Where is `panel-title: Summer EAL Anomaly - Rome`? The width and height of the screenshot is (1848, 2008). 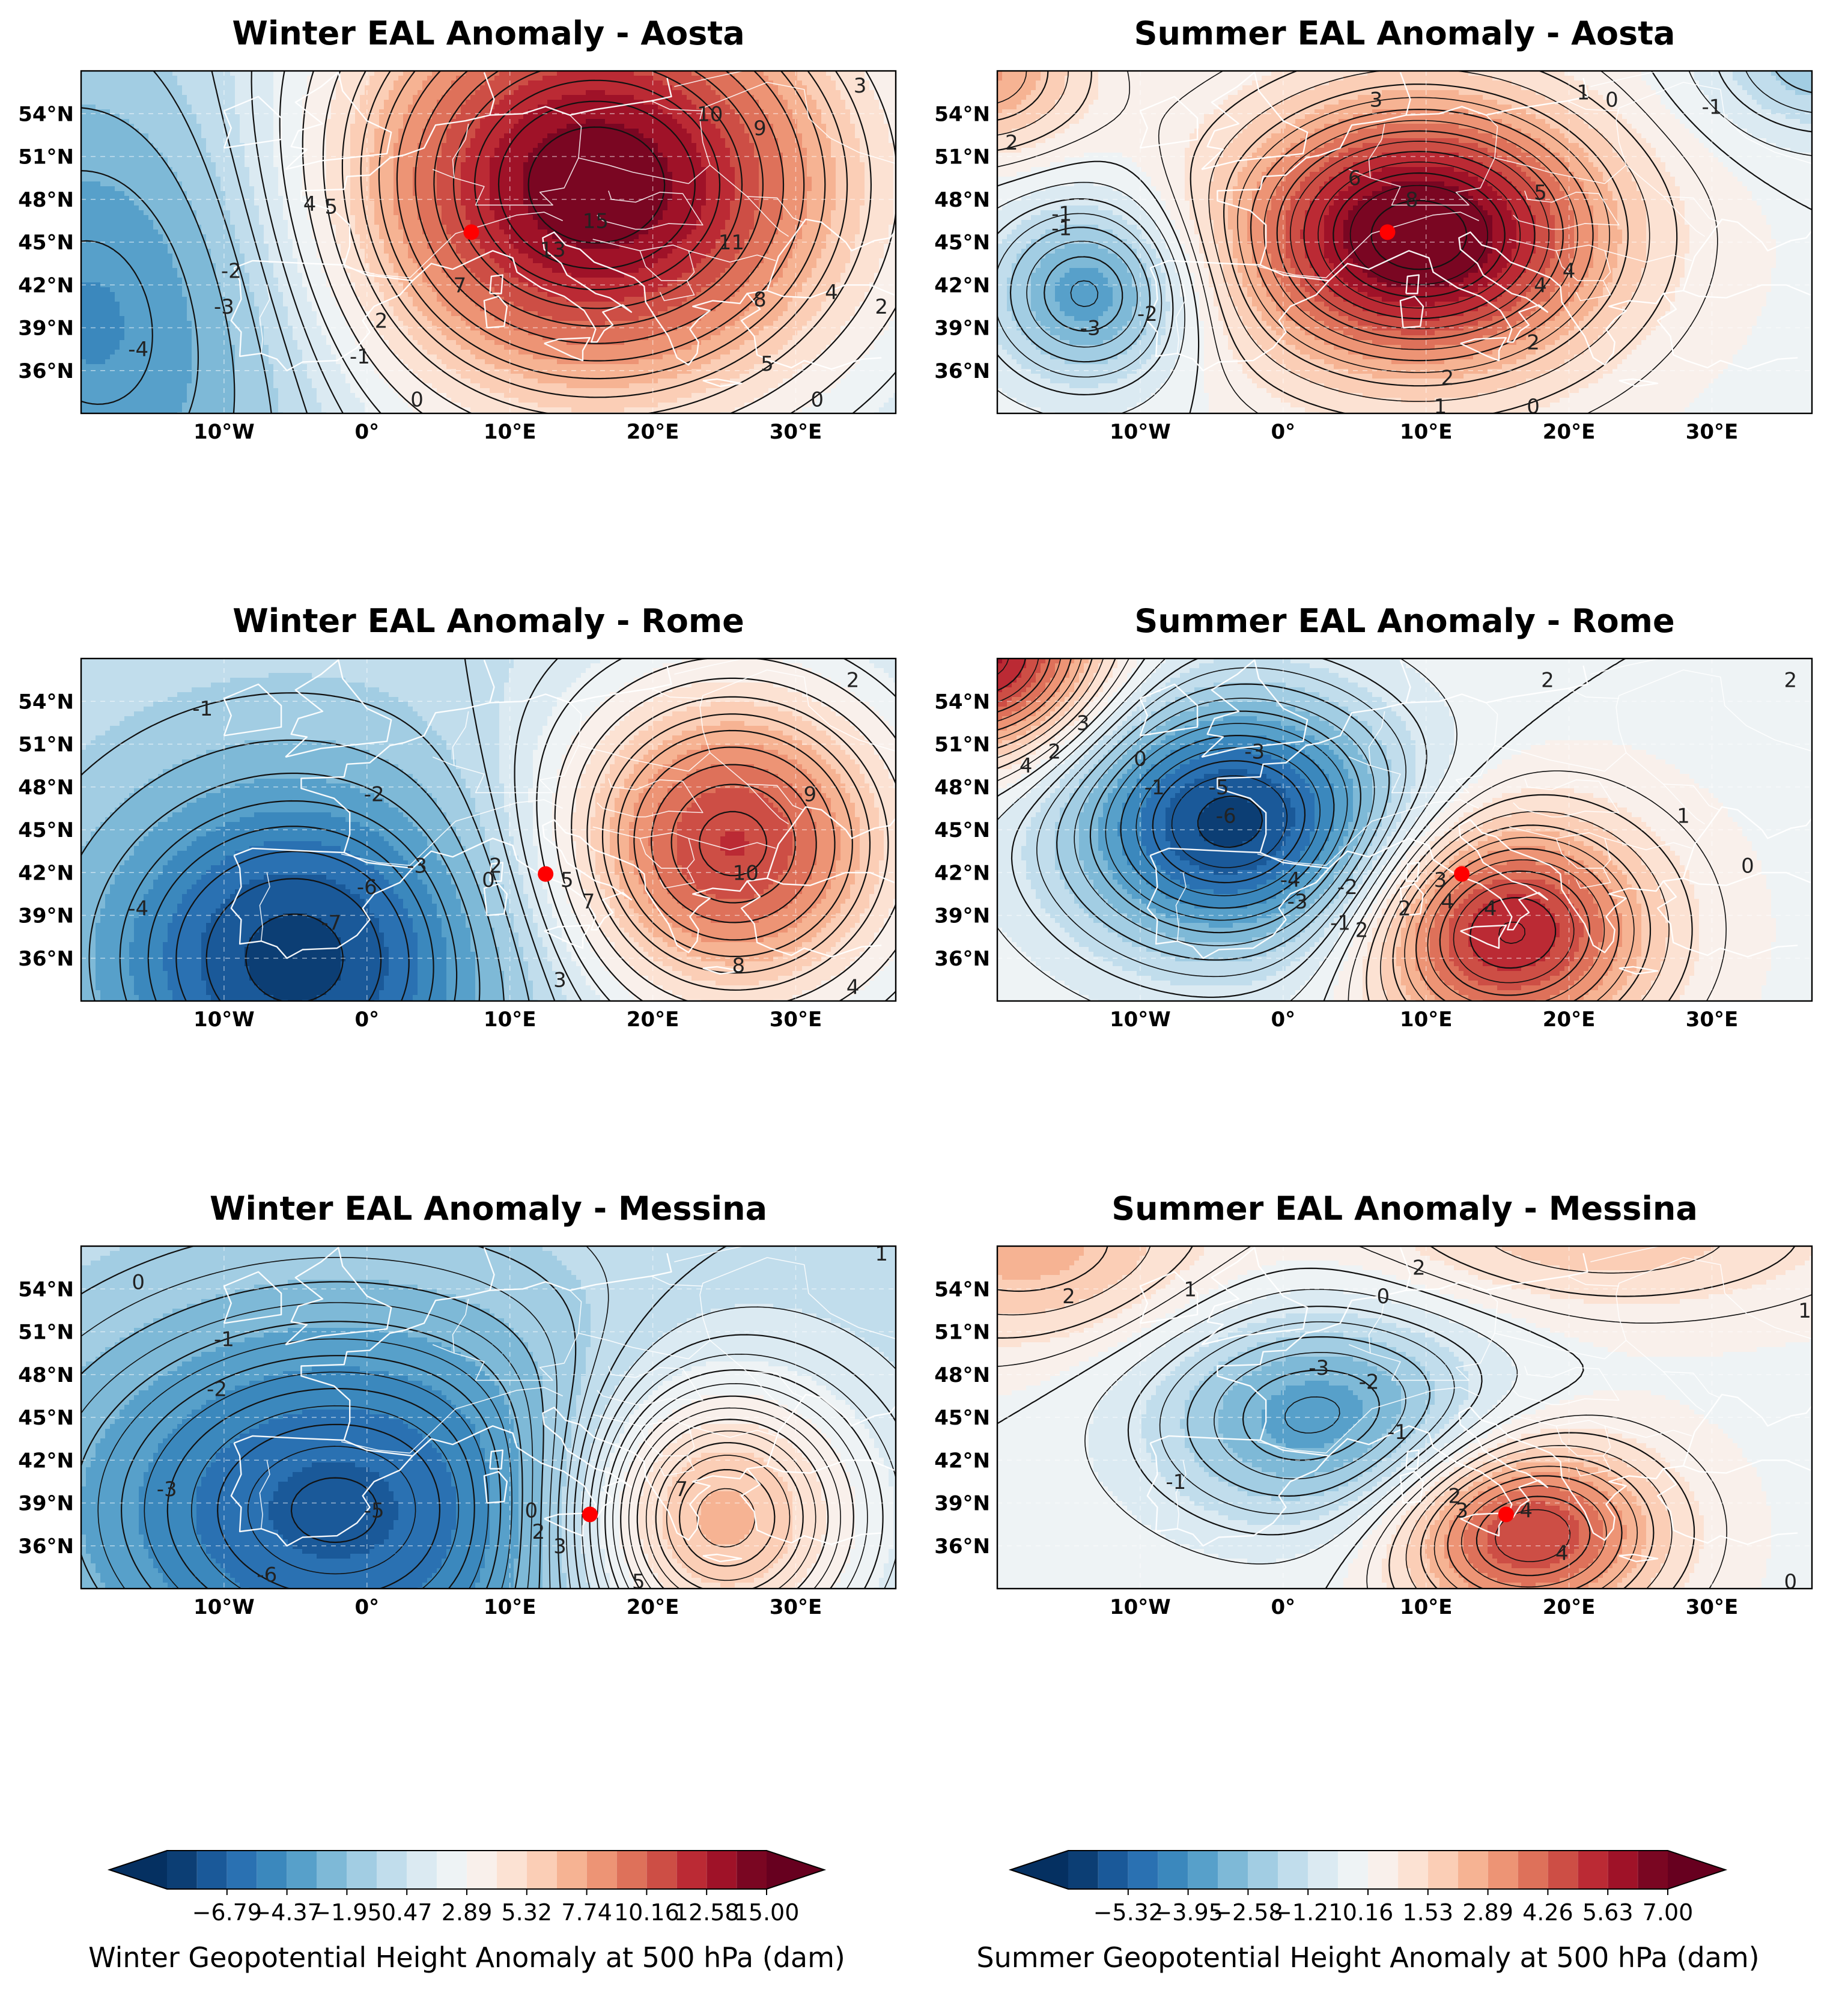
panel-title: Summer EAL Anomaly - Rome is located at coordinates (1404, 621).